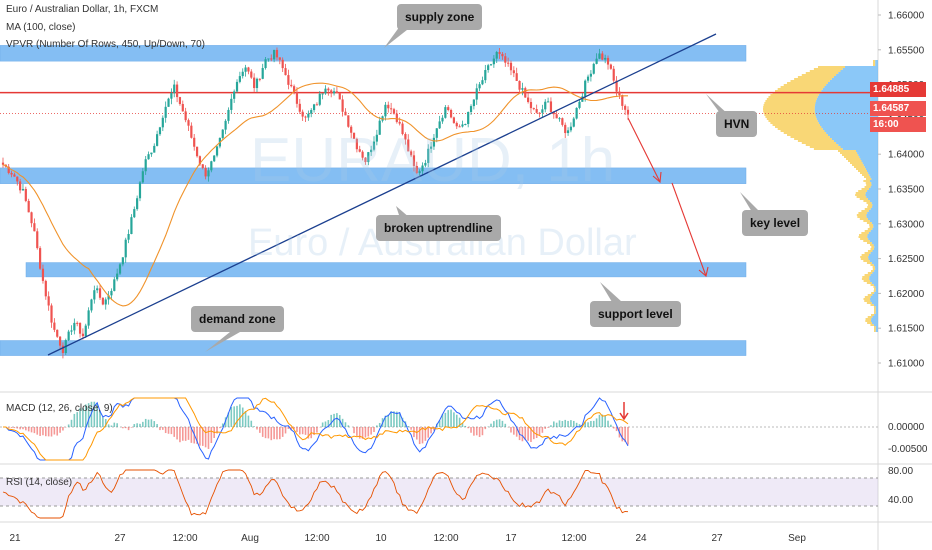 The width and height of the screenshot is (932, 550). I want to click on vpvr-legend: VPVR (Number Of Rows, 450, Up/Down, 70), so click(105, 44).